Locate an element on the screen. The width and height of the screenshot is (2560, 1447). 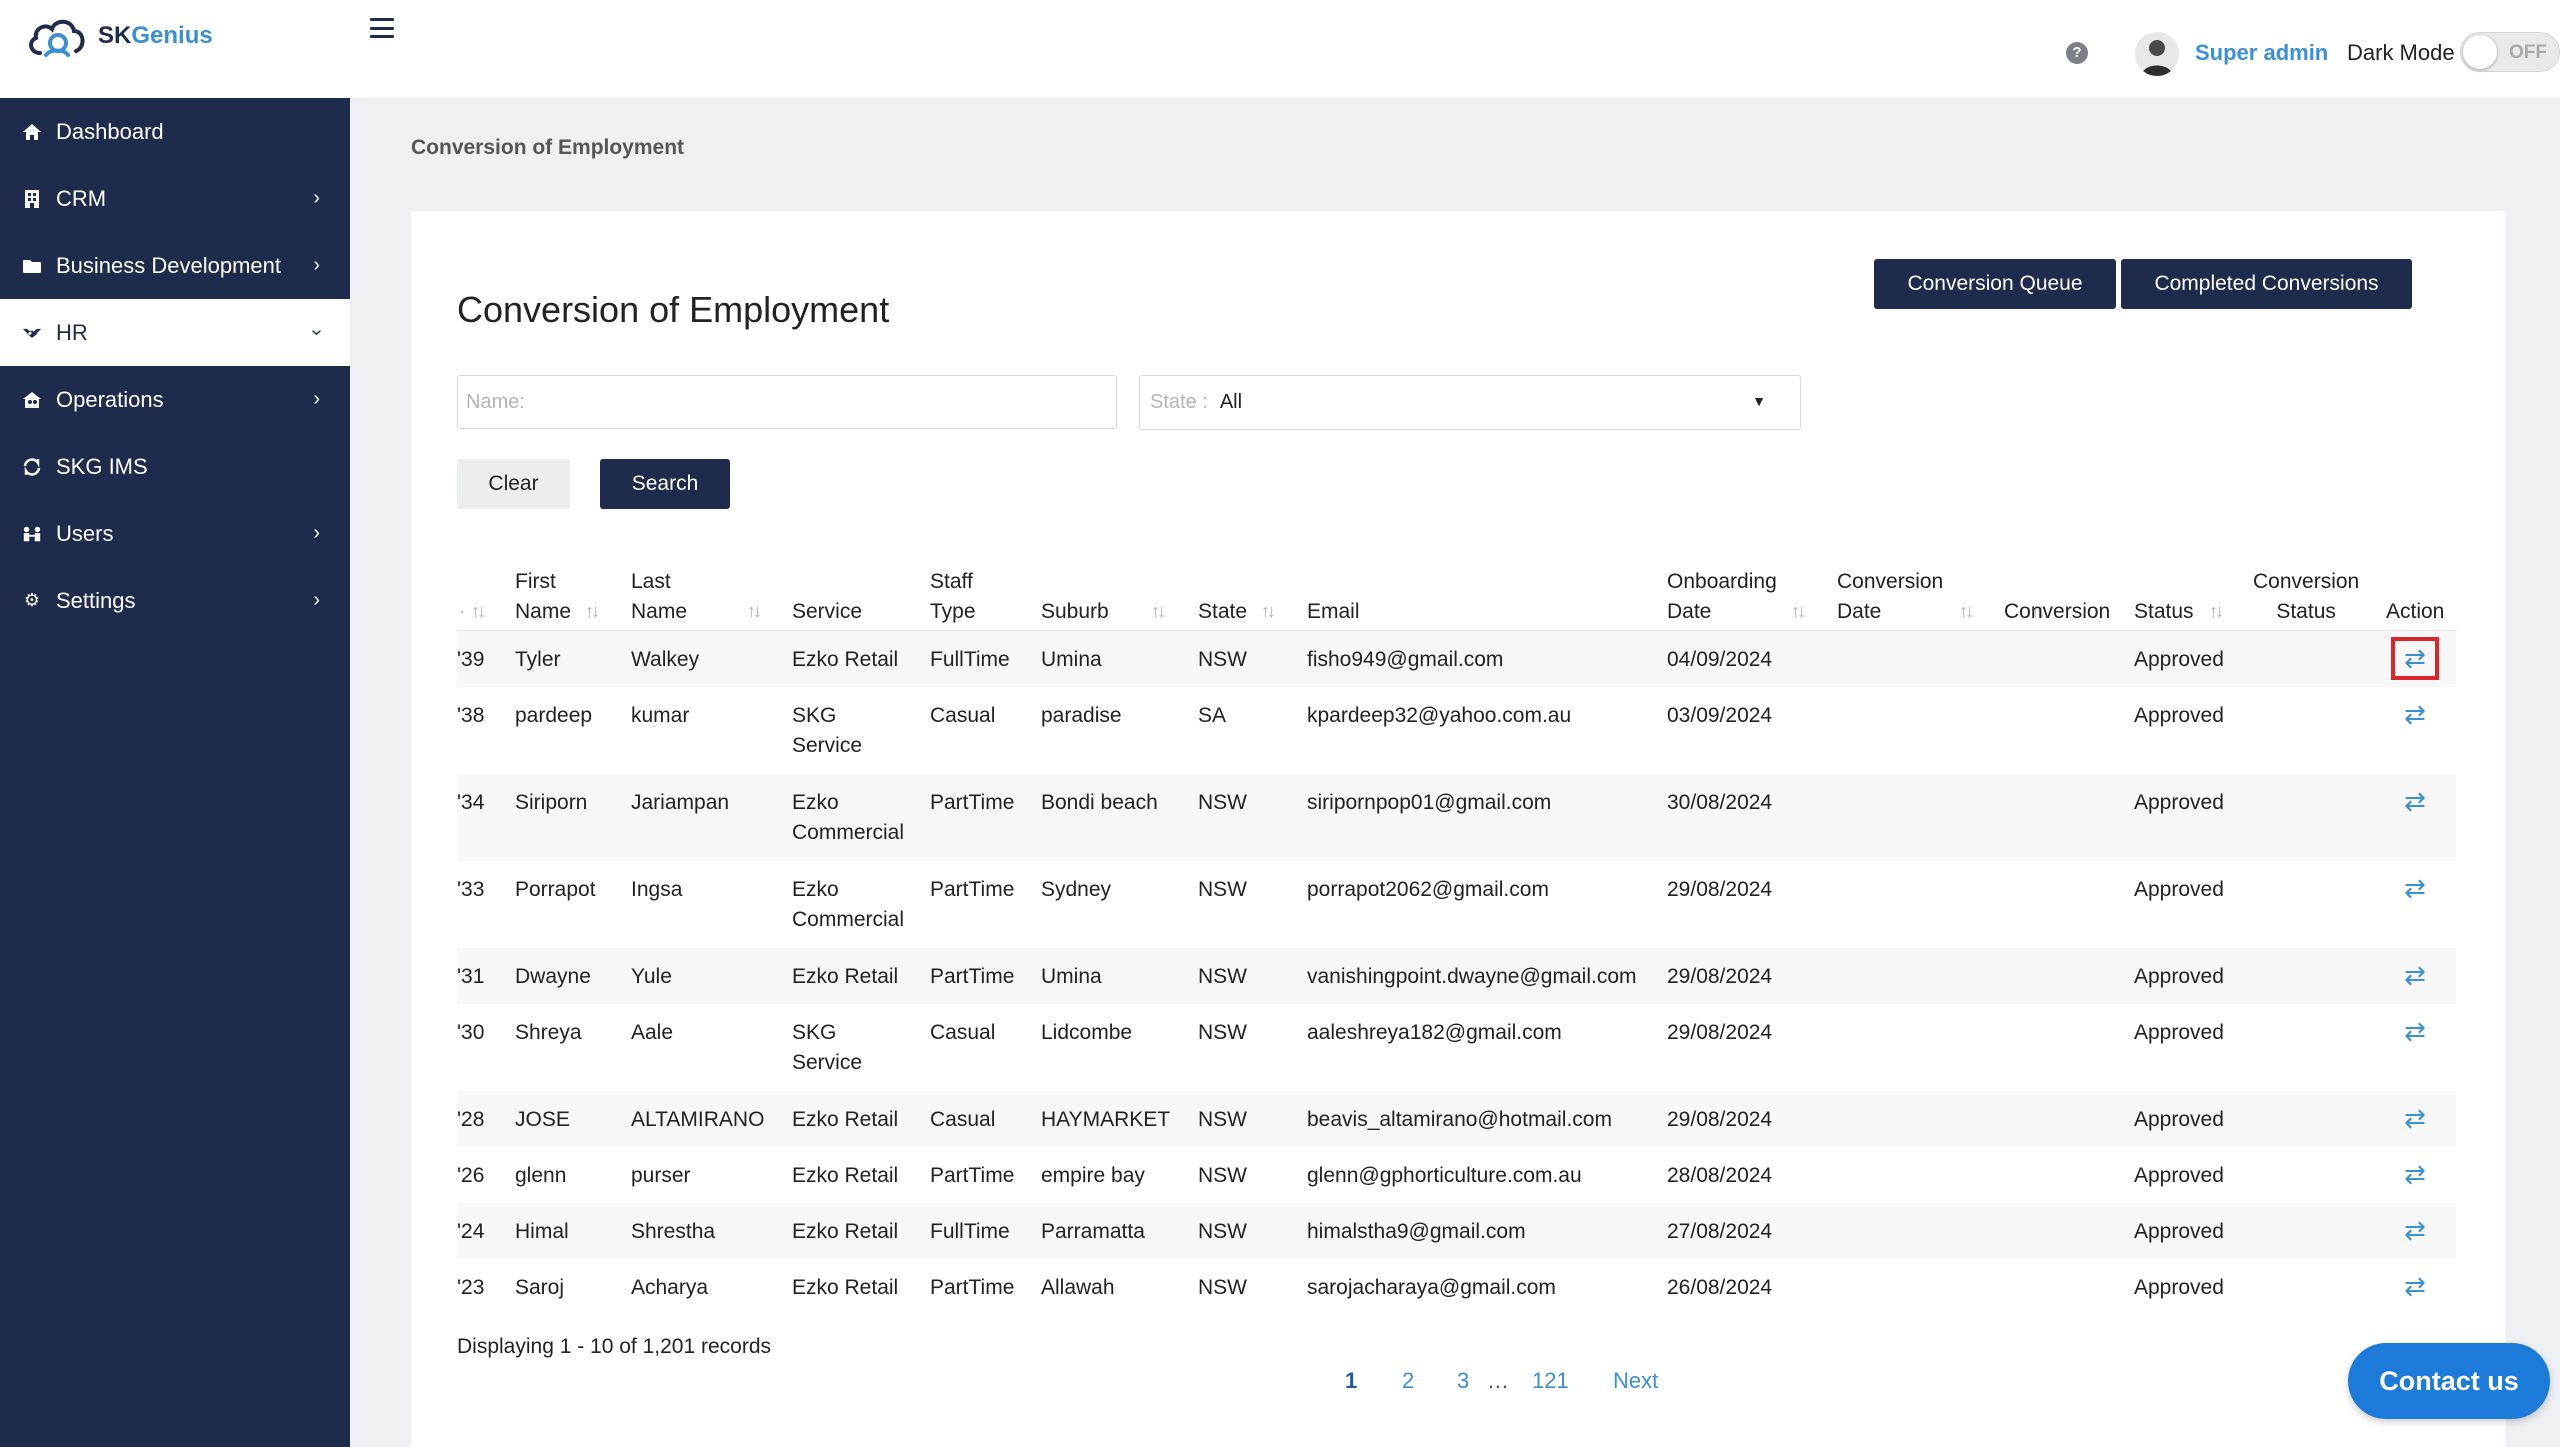
help-icon: ? is located at coordinates (2077, 53).